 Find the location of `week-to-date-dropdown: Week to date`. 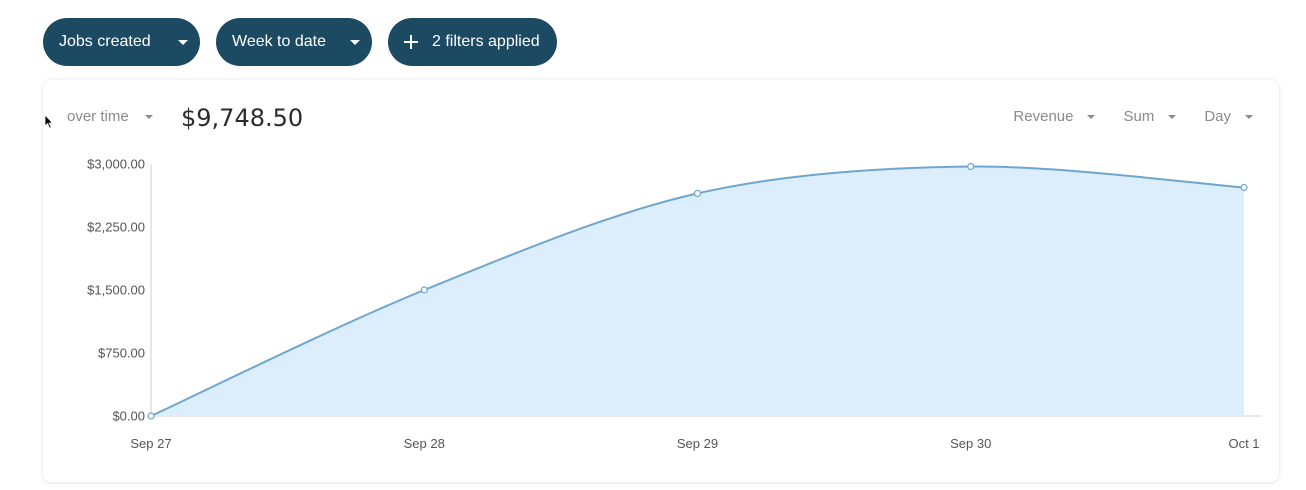

week-to-date-dropdown: Week to date is located at coordinates (294, 42).